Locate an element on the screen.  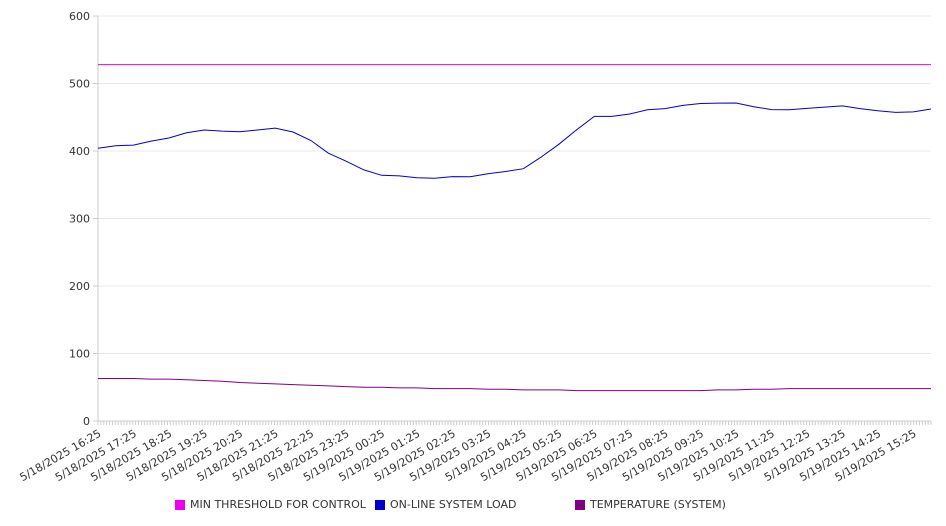
y-tick-label: 600 is located at coordinates (79, 16).